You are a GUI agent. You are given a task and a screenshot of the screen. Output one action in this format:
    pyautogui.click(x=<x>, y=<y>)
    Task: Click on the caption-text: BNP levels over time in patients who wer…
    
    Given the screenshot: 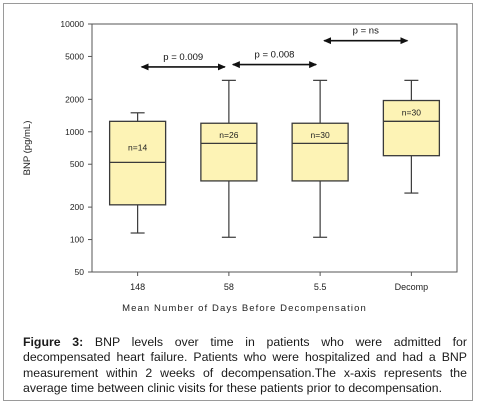 What is the action you would take?
    pyautogui.click(x=245, y=365)
    